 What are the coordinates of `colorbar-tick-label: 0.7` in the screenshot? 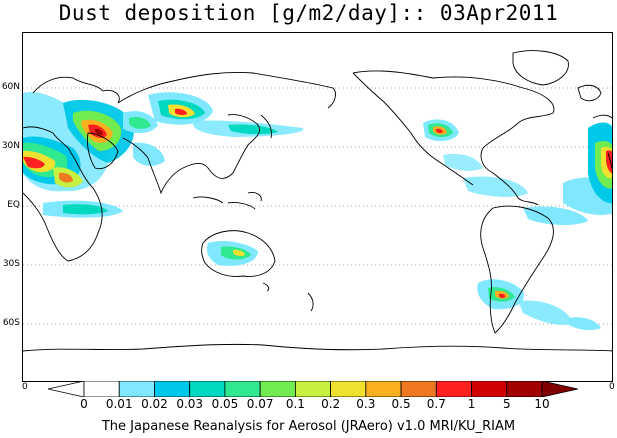 It's located at (436, 404).